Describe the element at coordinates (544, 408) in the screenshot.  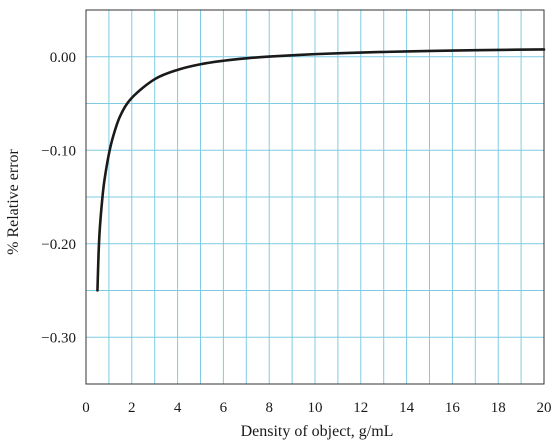
I see `x-tick-label: 20` at that location.